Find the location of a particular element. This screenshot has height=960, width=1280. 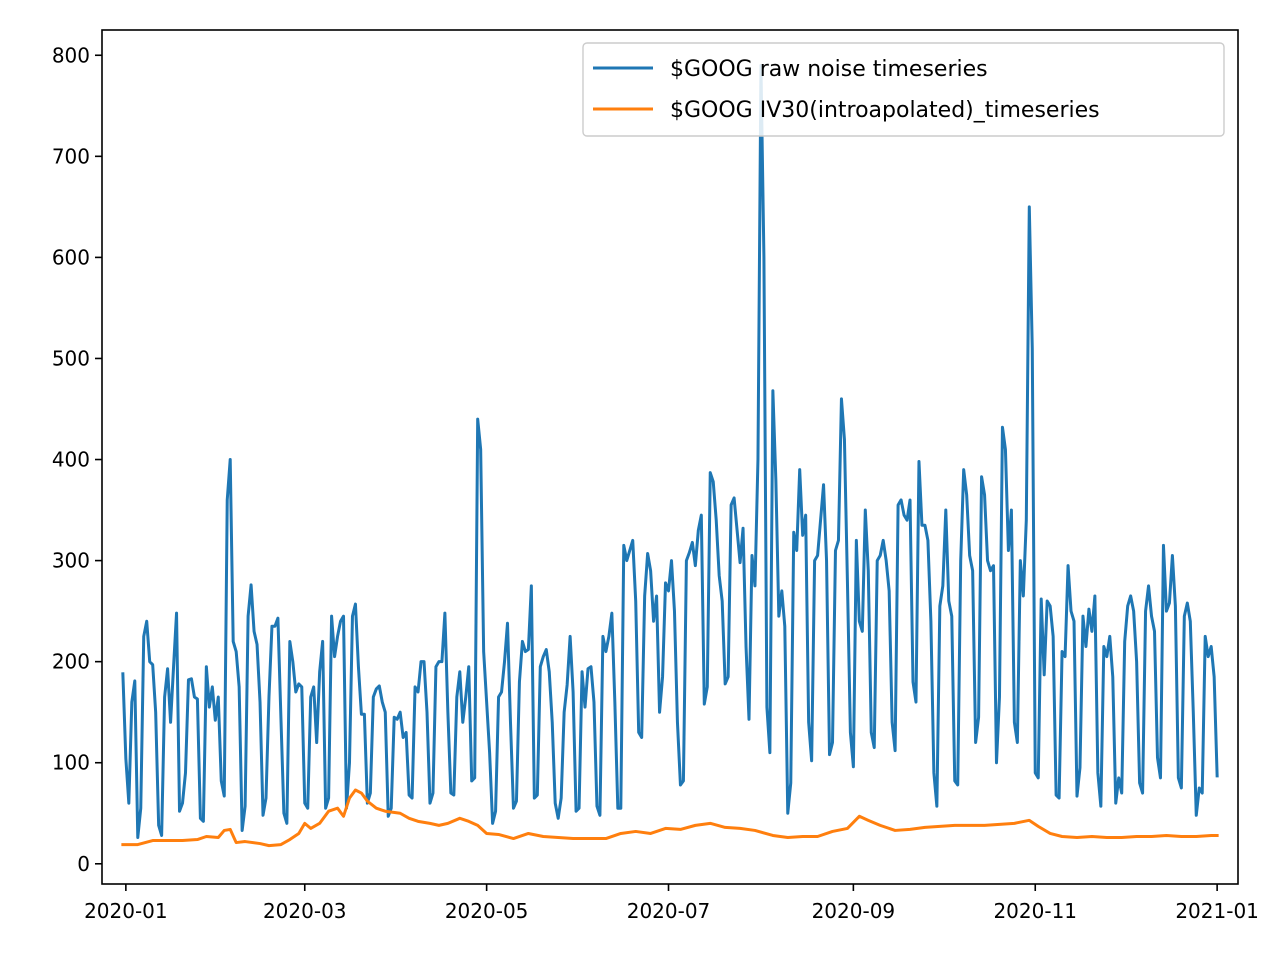

y-axis: 0 100 200 300 400 500 600 700 800 is located at coordinates (77, 459).